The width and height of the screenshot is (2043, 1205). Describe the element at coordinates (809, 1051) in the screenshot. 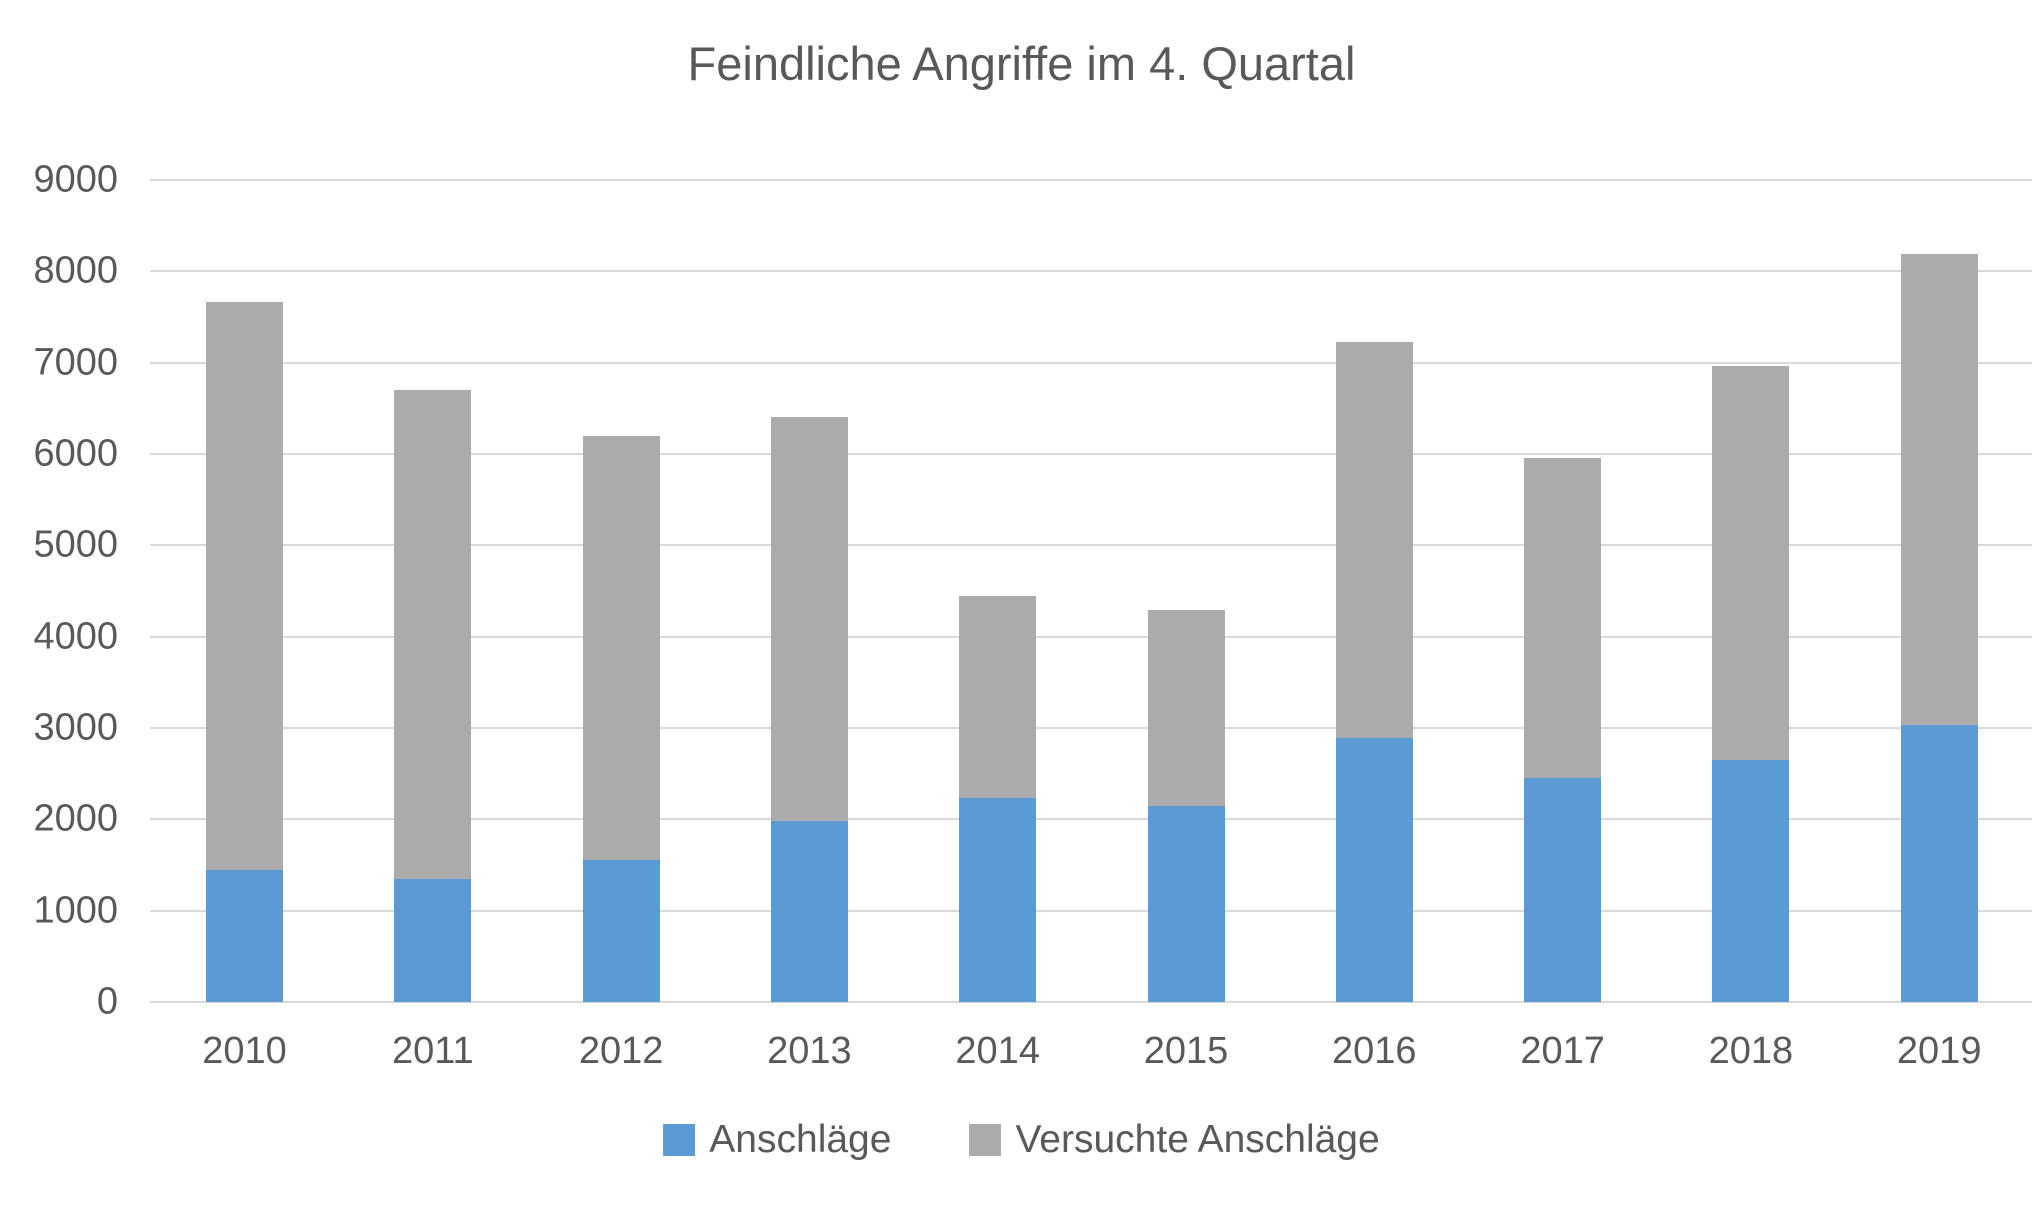

I see `x-axis-tick-2013: 2013` at that location.